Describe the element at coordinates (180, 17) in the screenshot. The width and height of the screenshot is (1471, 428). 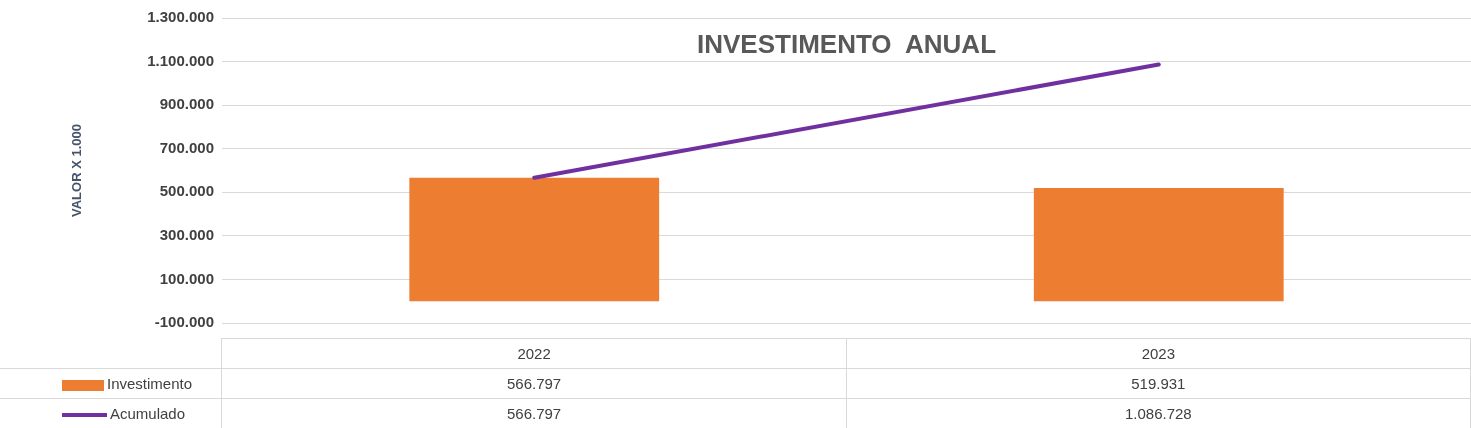
I see `y-tick-label: 1.300.000` at that location.